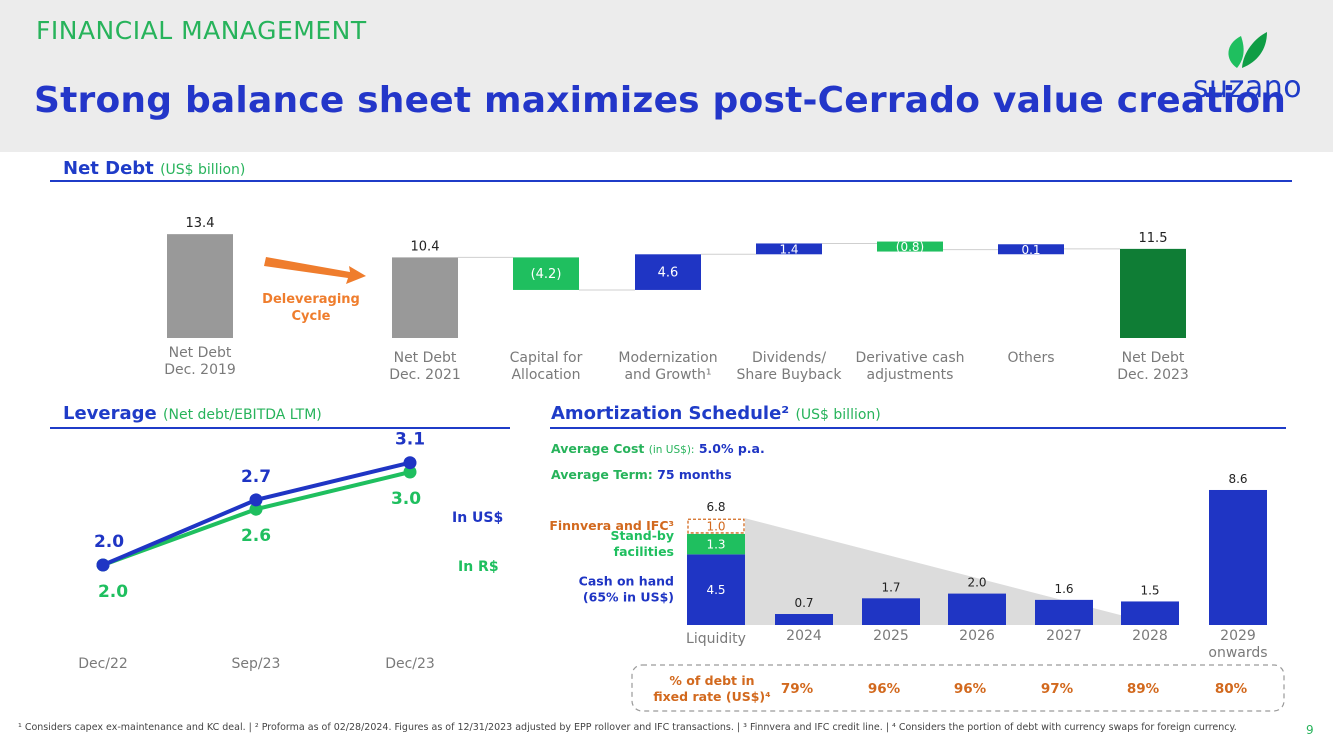 The height and width of the screenshot is (749, 1333). I want to click on average-cost-value: 5.0% p.a., so click(731, 448).